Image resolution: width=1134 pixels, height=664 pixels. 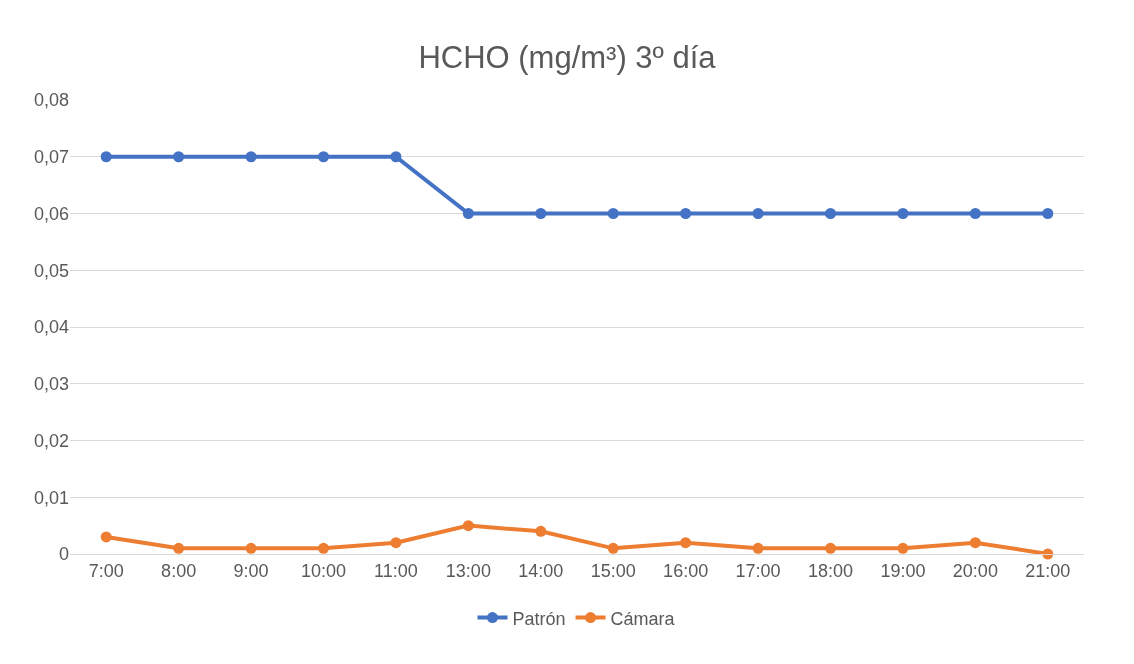 I want to click on y-tick-label: 0, so click(x=63, y=554).